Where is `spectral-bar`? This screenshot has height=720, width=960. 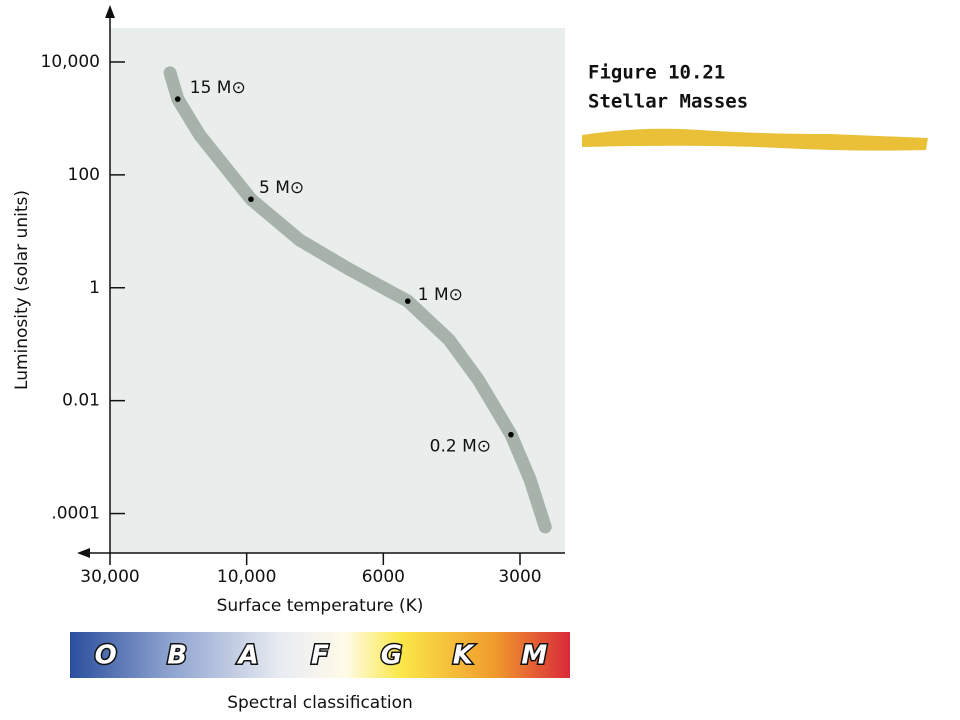 spectral-bar is located at coordinates (320, 655).